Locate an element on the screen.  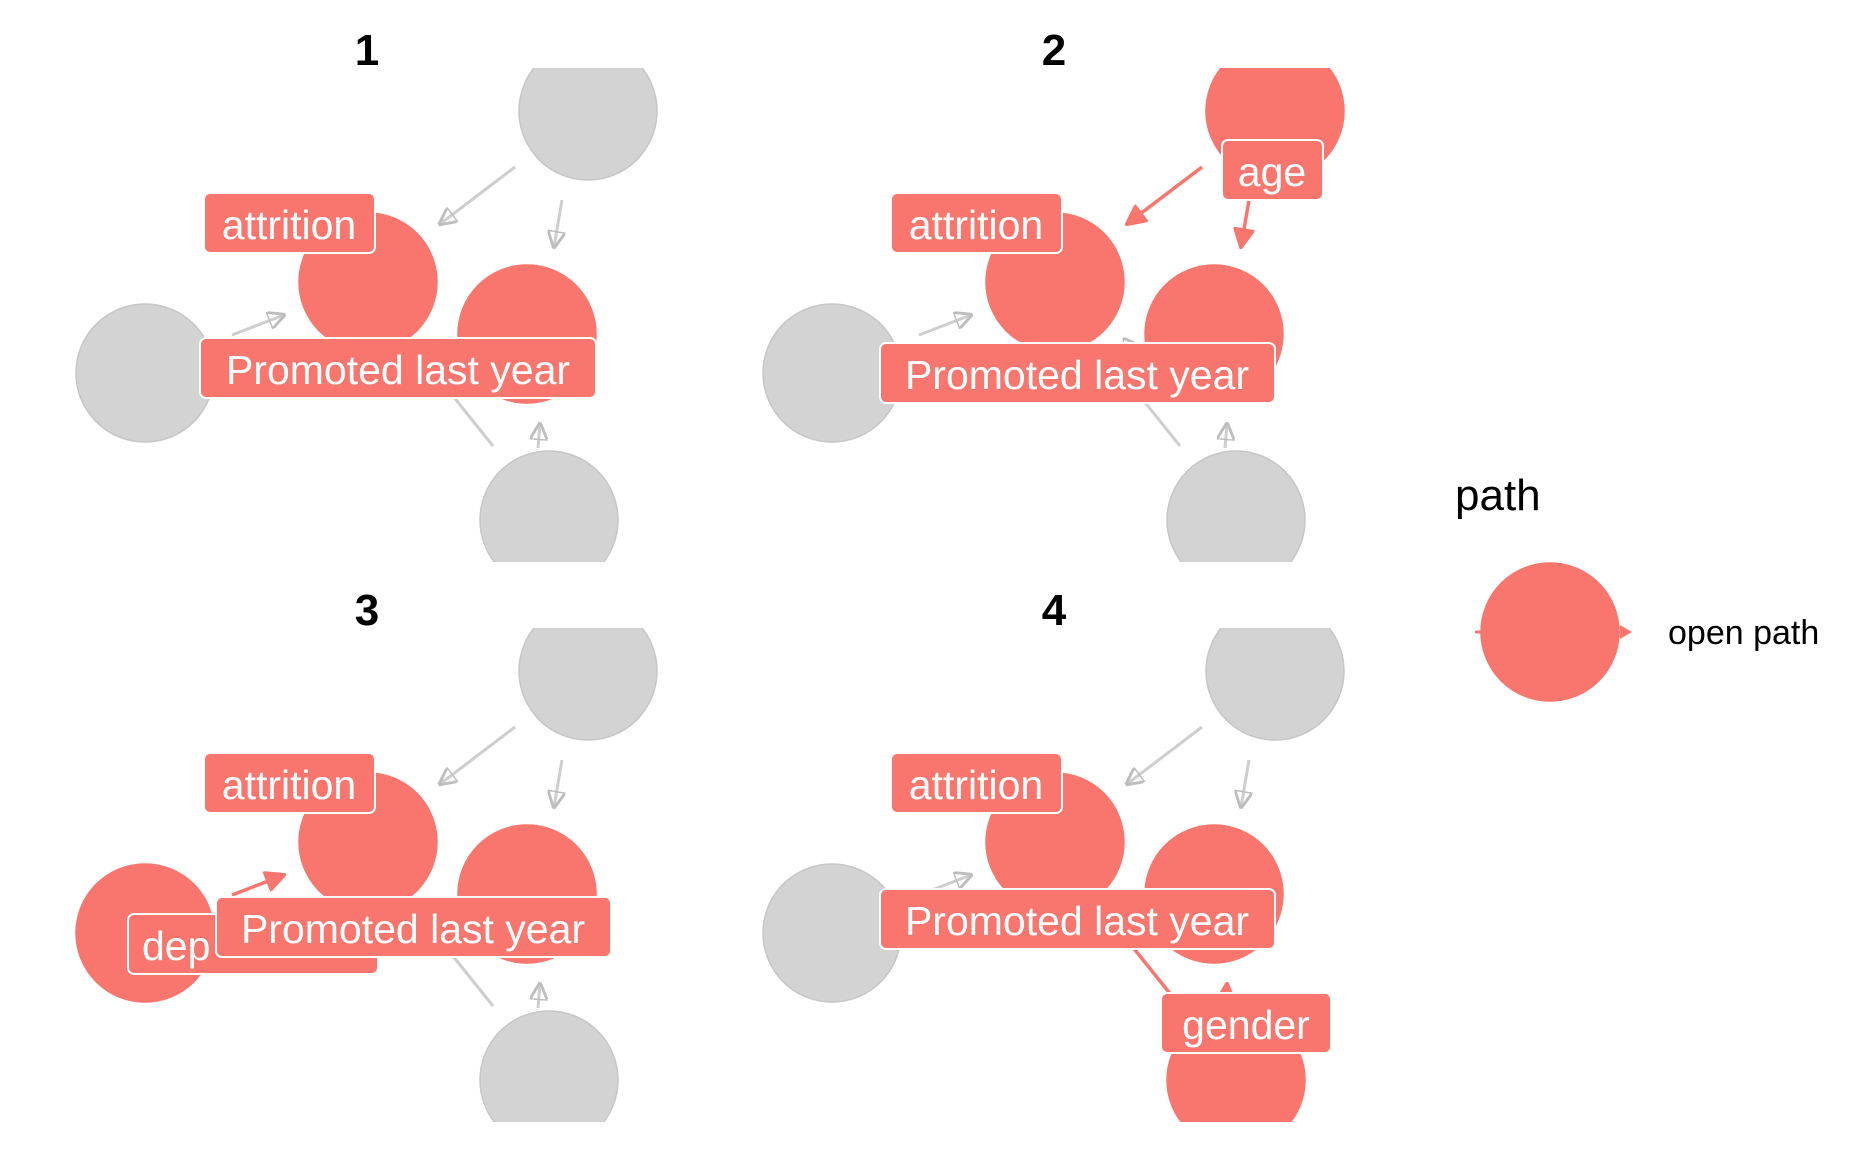
legend-arrow is located at coordinates (1626, 632).